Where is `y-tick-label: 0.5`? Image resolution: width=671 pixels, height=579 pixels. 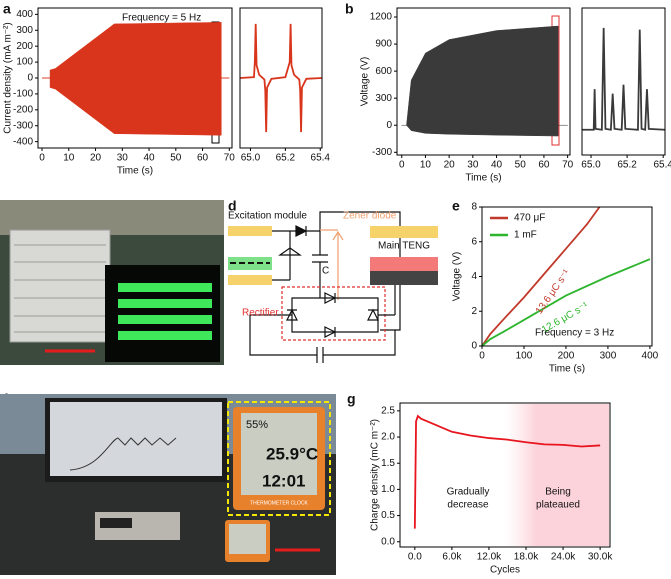
y-tick-label: 0.5 is located at coordinates (388, 515).